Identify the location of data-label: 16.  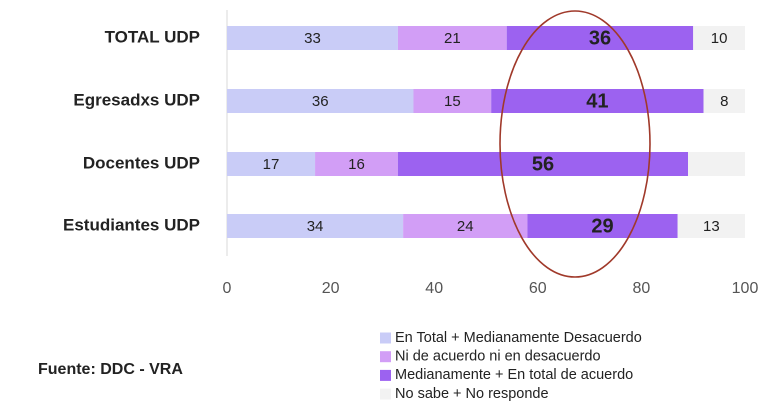
(356, 164).